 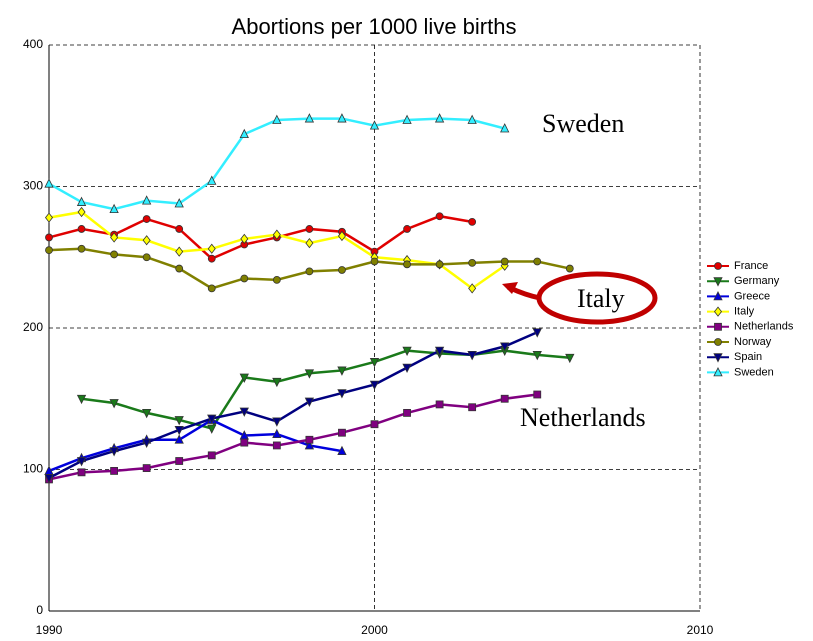 What do you see at coordinates (744, 312) in the screenshot?
I see `legend-label: Italy` at bounding box center [744, 312].